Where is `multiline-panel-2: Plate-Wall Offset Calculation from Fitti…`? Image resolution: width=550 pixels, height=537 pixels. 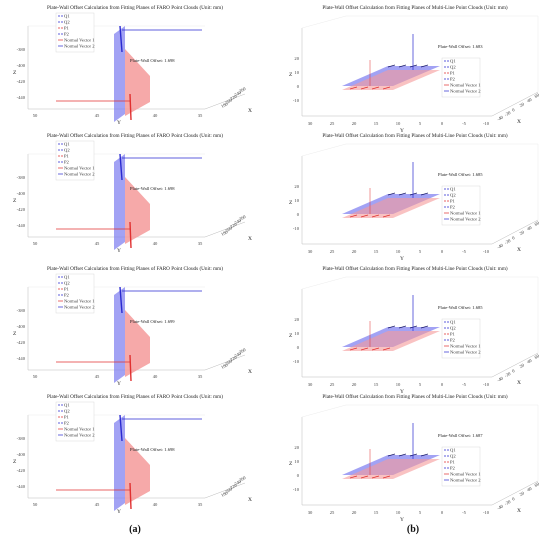
multiline-panel-2: Plate-Wall Offset Calculation from Fitti… is located at coordinates (415, 197).